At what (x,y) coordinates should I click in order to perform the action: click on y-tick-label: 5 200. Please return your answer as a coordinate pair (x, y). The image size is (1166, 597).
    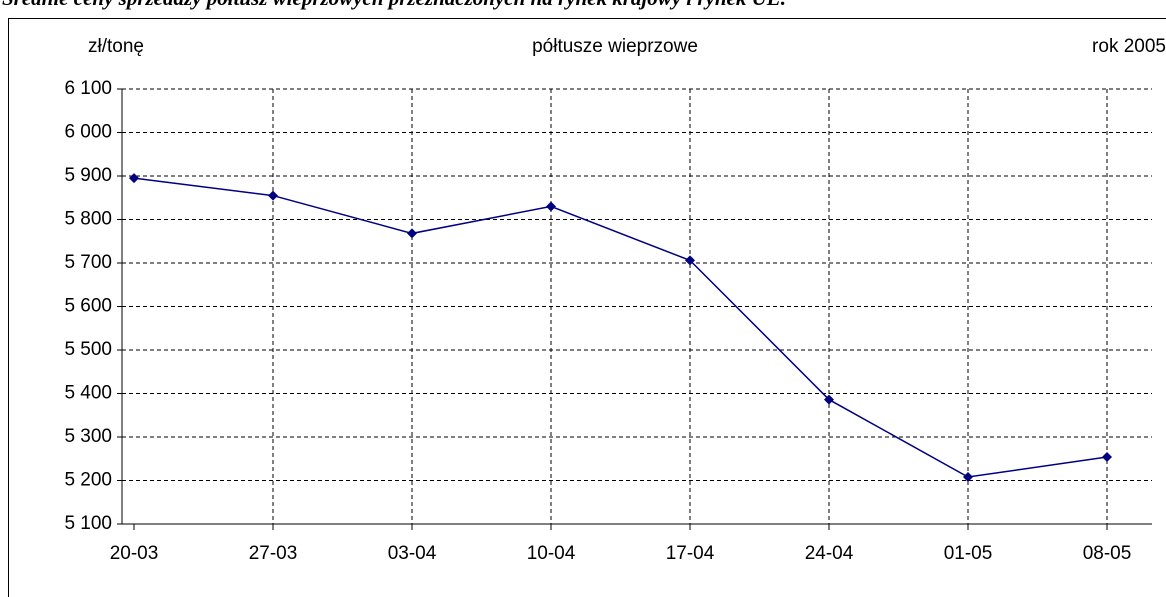
    Looking at the image, I should click on (88, 480).